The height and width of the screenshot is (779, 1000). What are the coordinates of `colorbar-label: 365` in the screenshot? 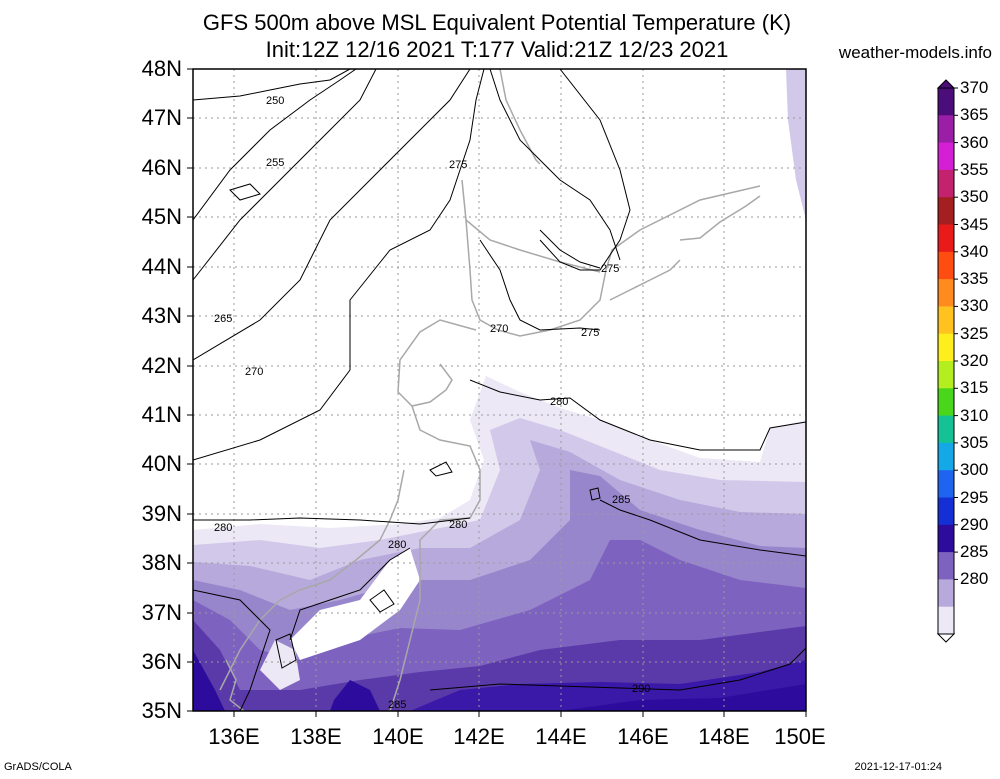 It's located at (974, 115).